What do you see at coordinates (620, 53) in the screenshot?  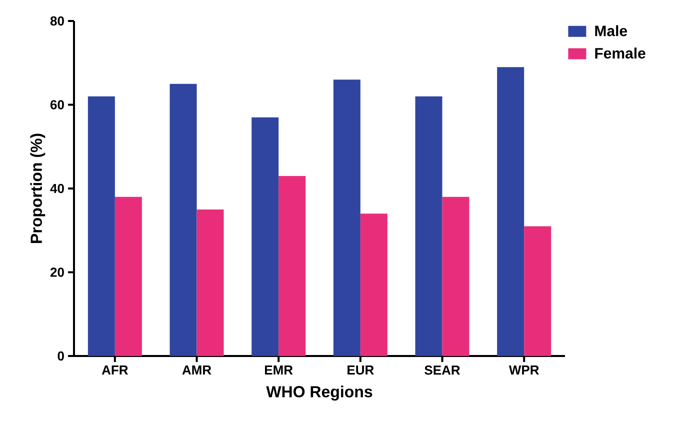 I see `legend-label: Female` at bounding box center [620, 53].